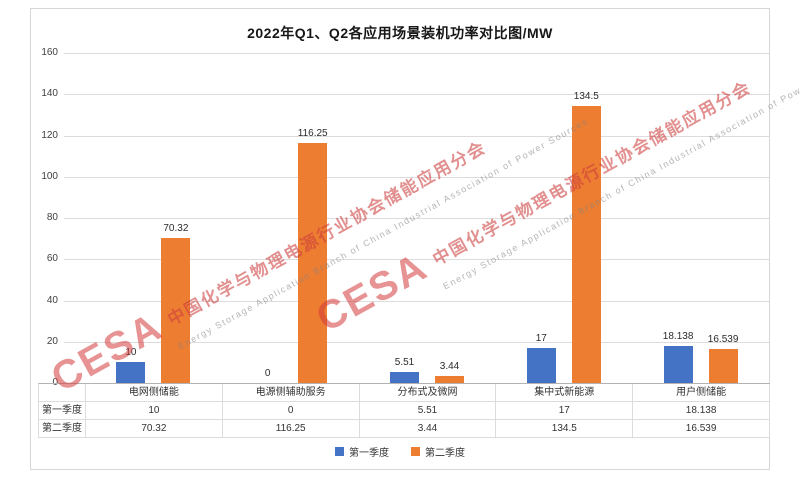 The image size is (800, 481). I want to click on data-table-category: 分布式及微网, so click(428, 393).